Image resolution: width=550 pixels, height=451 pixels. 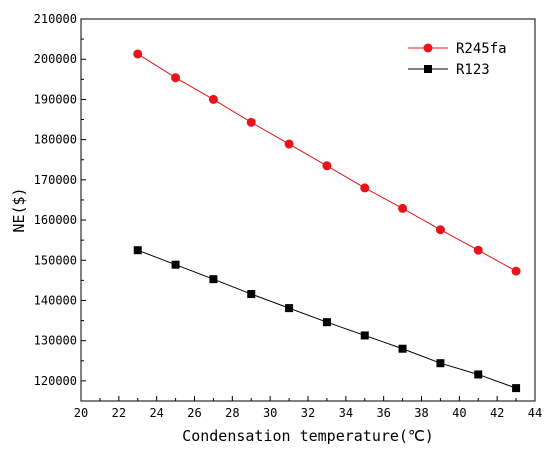 I want to click on x-tick-label: 20, so click(x=81, y=413).